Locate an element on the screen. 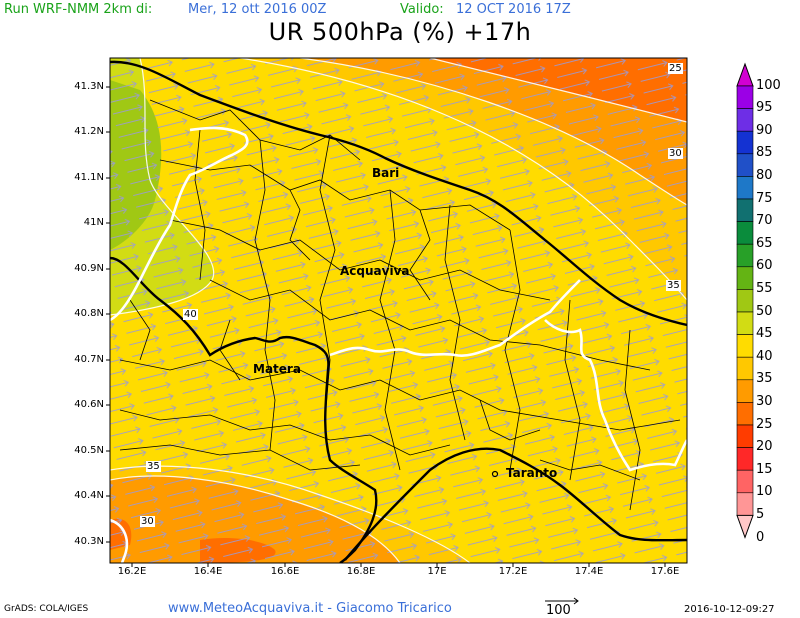 This screenshot has width=800, height=618. colorbar-level-label: 30 is located at coordinates (764, 401).